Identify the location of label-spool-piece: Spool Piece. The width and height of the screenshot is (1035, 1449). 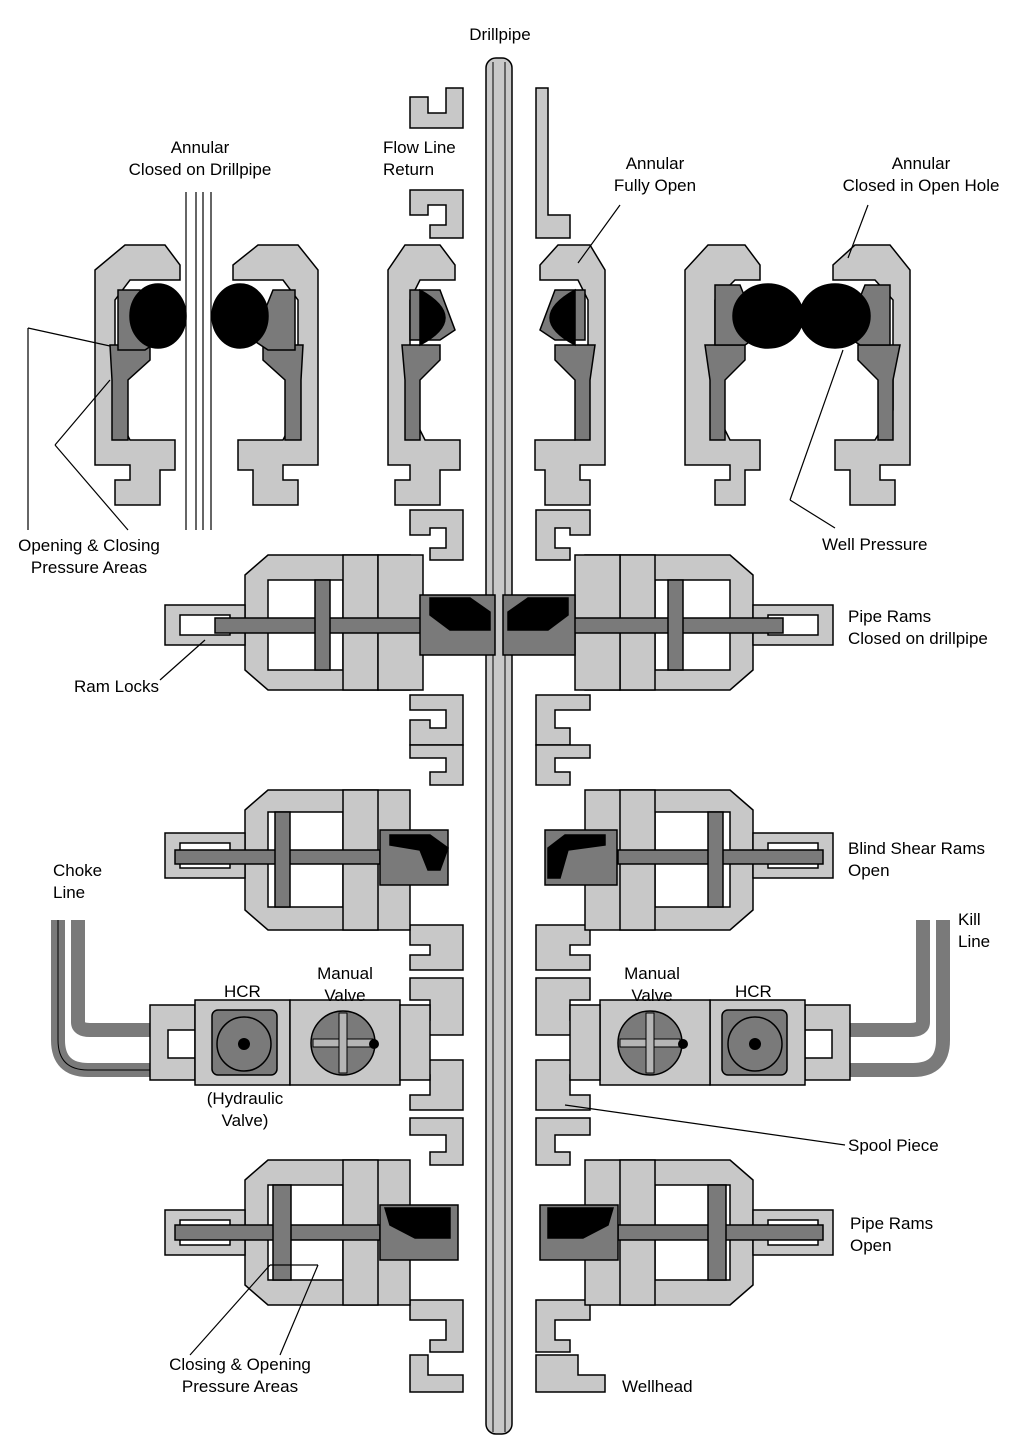
(893, 1145).